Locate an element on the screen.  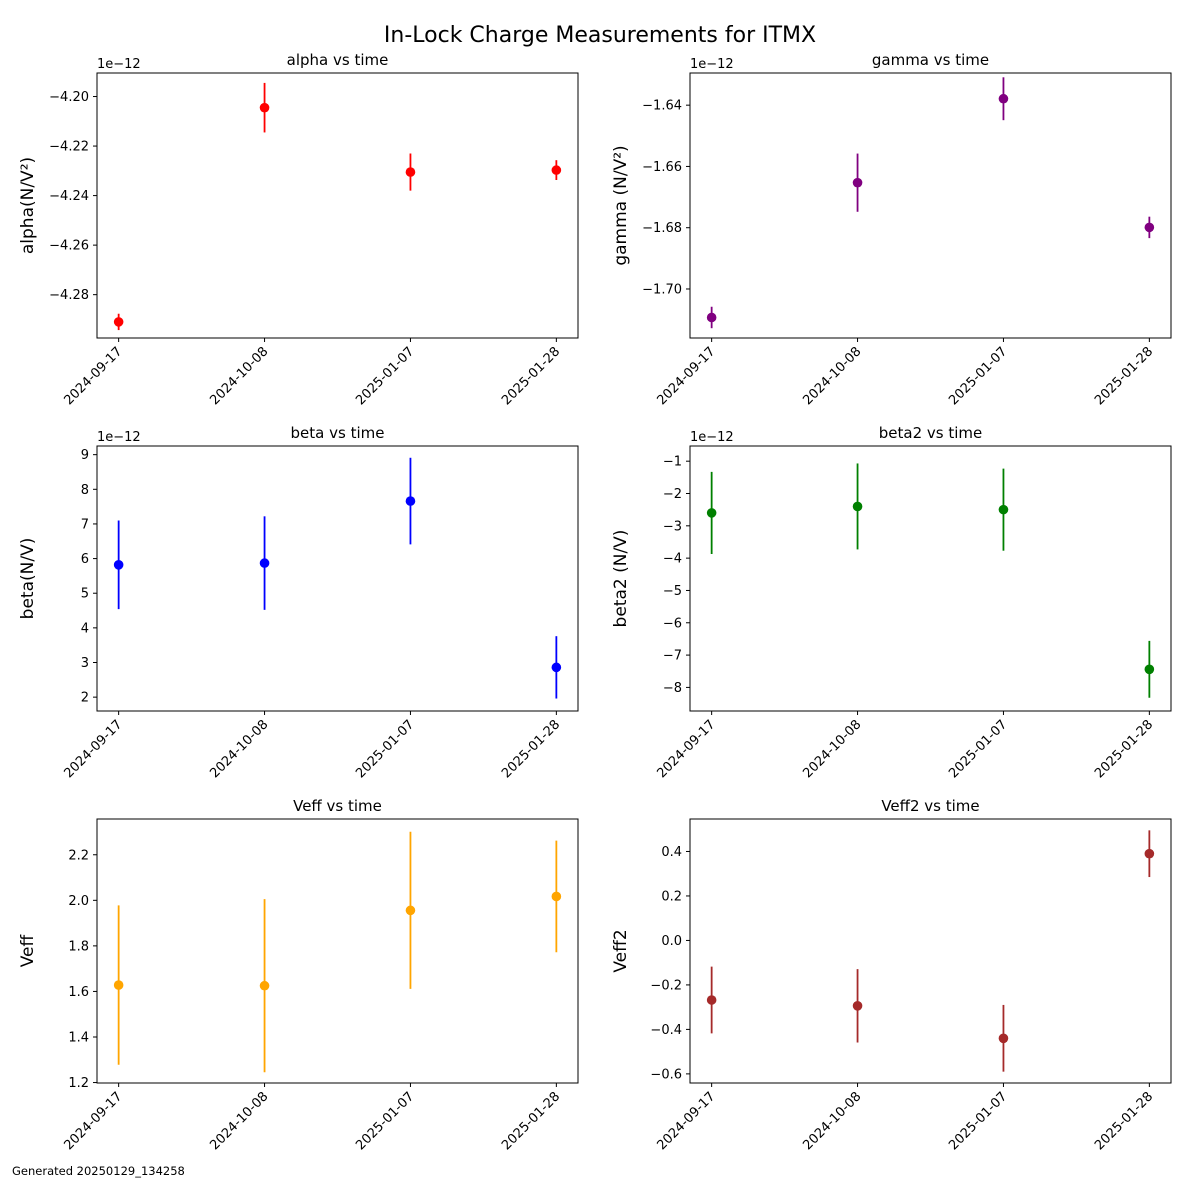
y-tick-label: 5 is located at coordinates (85, 594).